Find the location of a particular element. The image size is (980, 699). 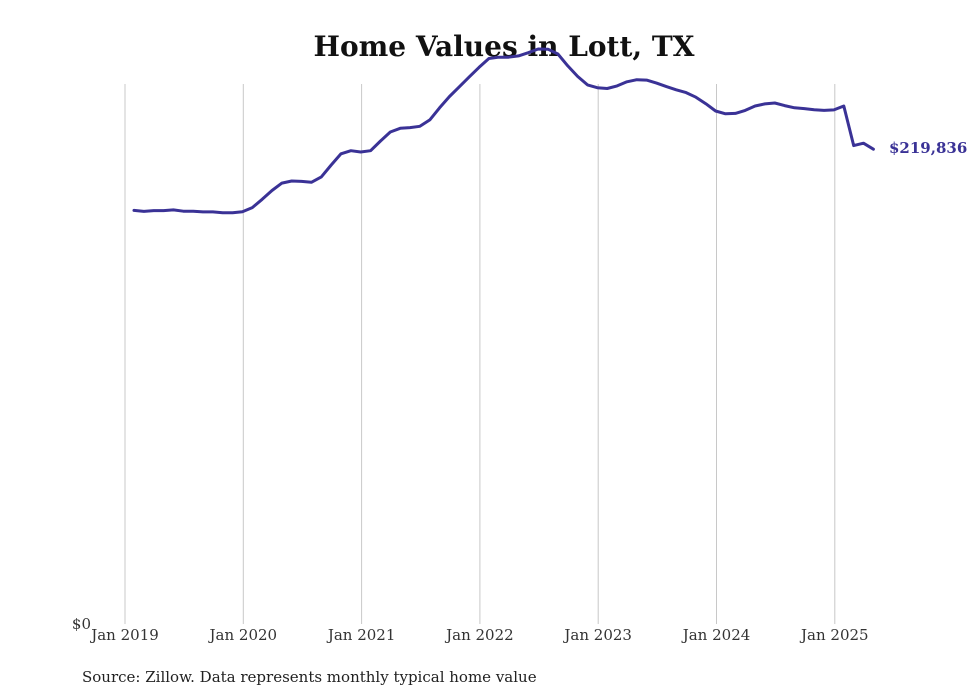

x-tick-label: Jan 2024 is located at coordinates (716, 635).